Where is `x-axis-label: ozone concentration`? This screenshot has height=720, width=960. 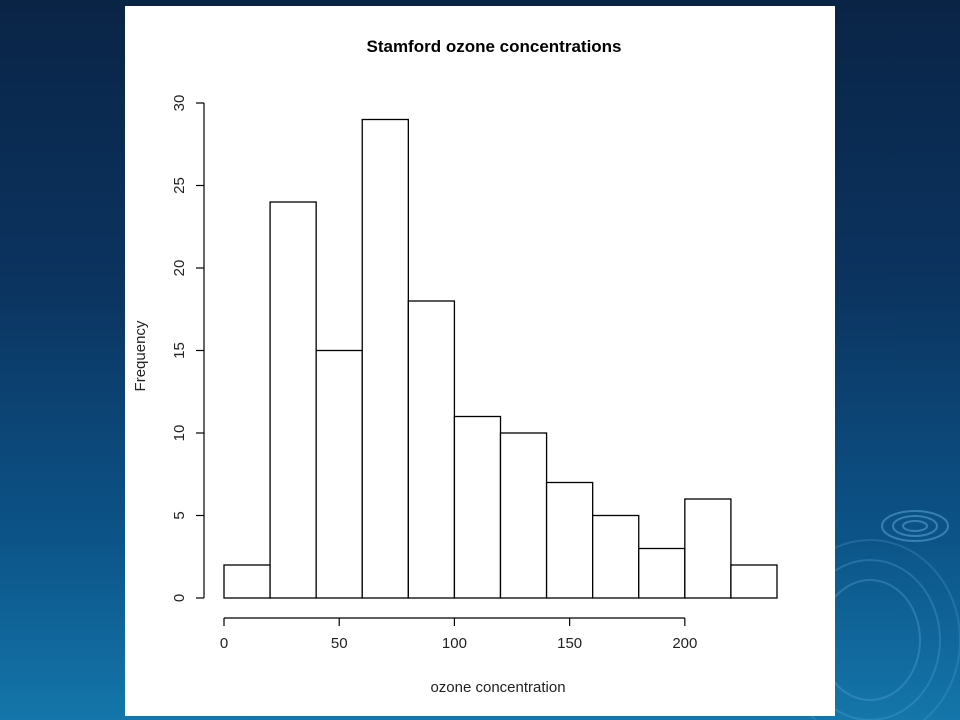
x-axis-label: ozone concentration is located at coordinates (497, 687).